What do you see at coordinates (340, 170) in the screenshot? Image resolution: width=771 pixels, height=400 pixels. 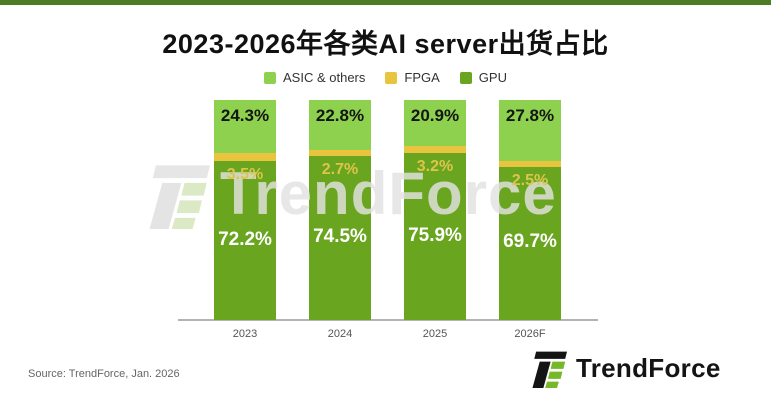 I see `value-label-fpga: 2.7%` at bounding box center [340, 170].